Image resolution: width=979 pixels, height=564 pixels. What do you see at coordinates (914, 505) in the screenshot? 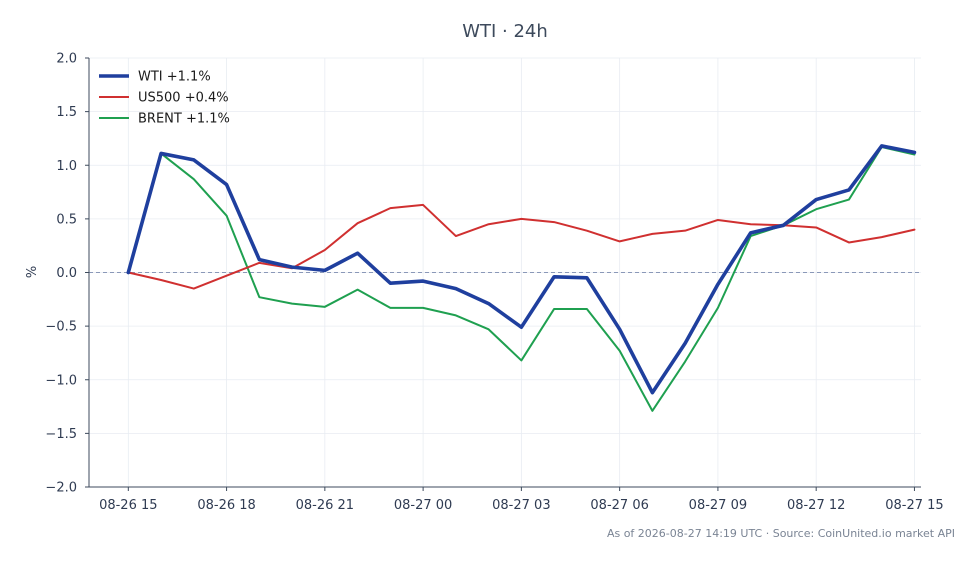
I see `x-tick-label: 08-27 15` at bounding box center [914, 505].